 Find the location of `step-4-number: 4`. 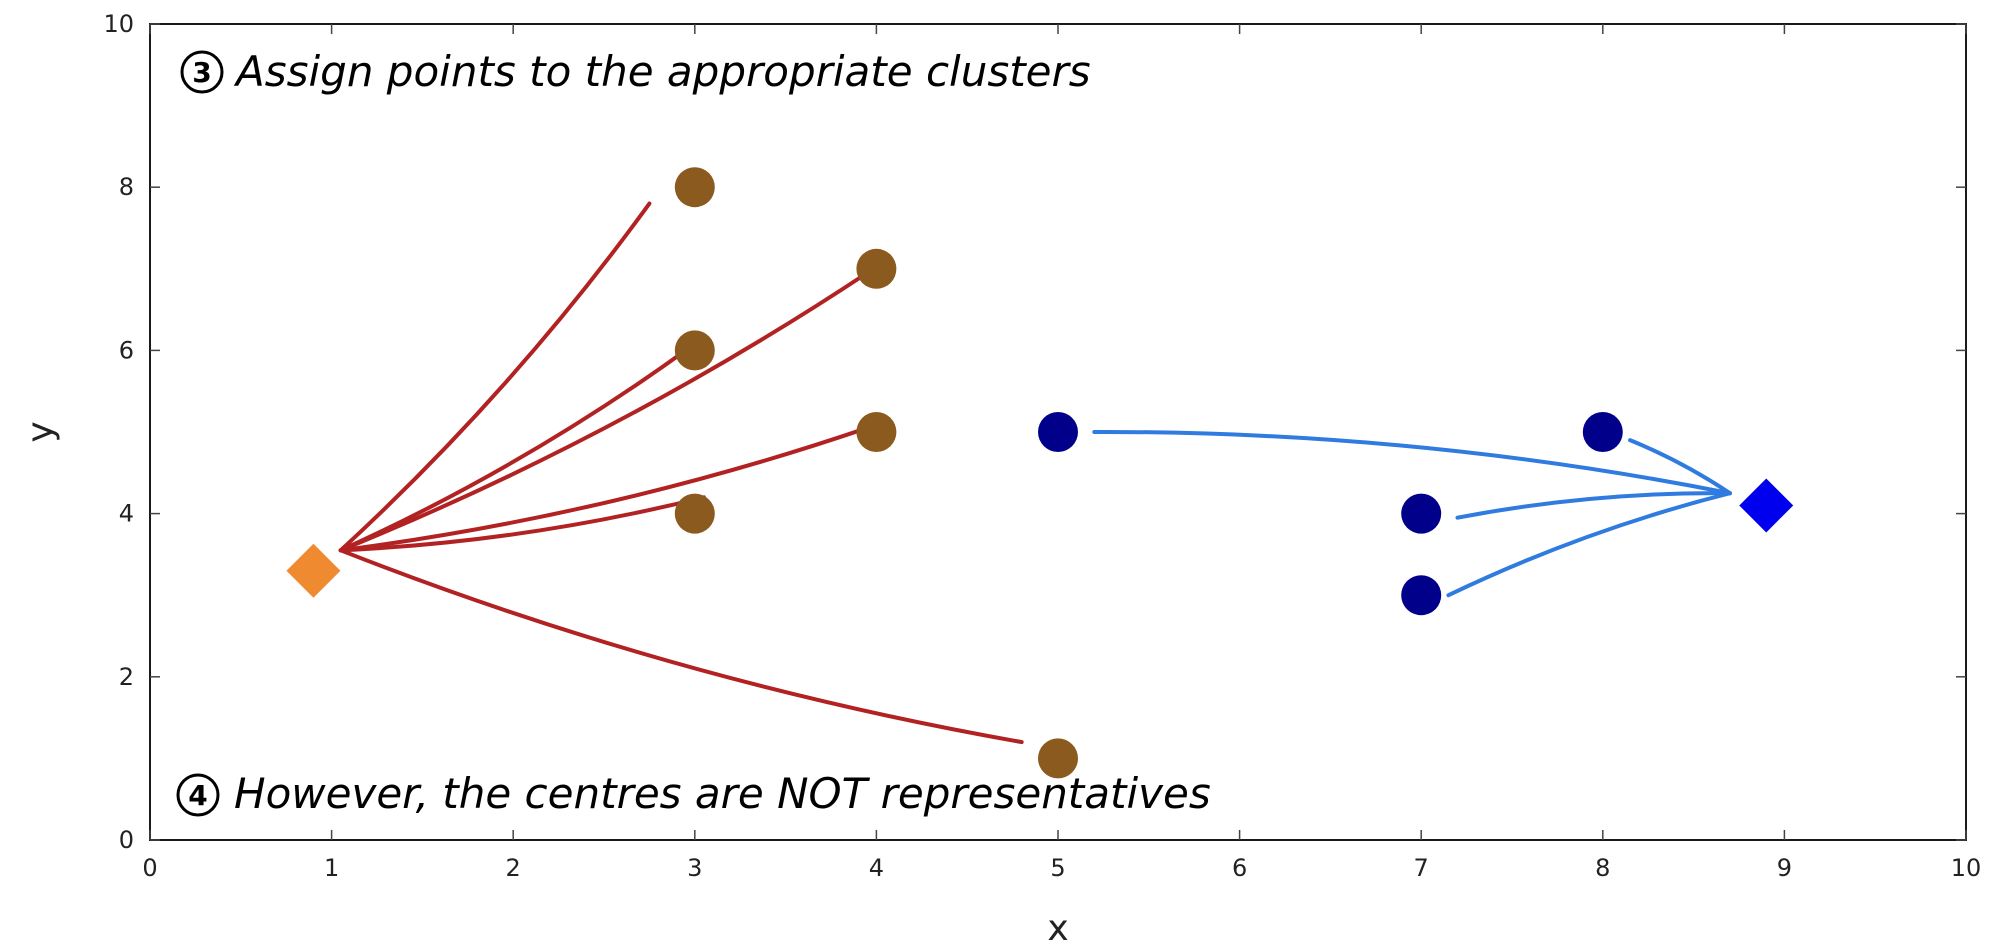

step-4-number: 4 is located at coordinates (197, 795).